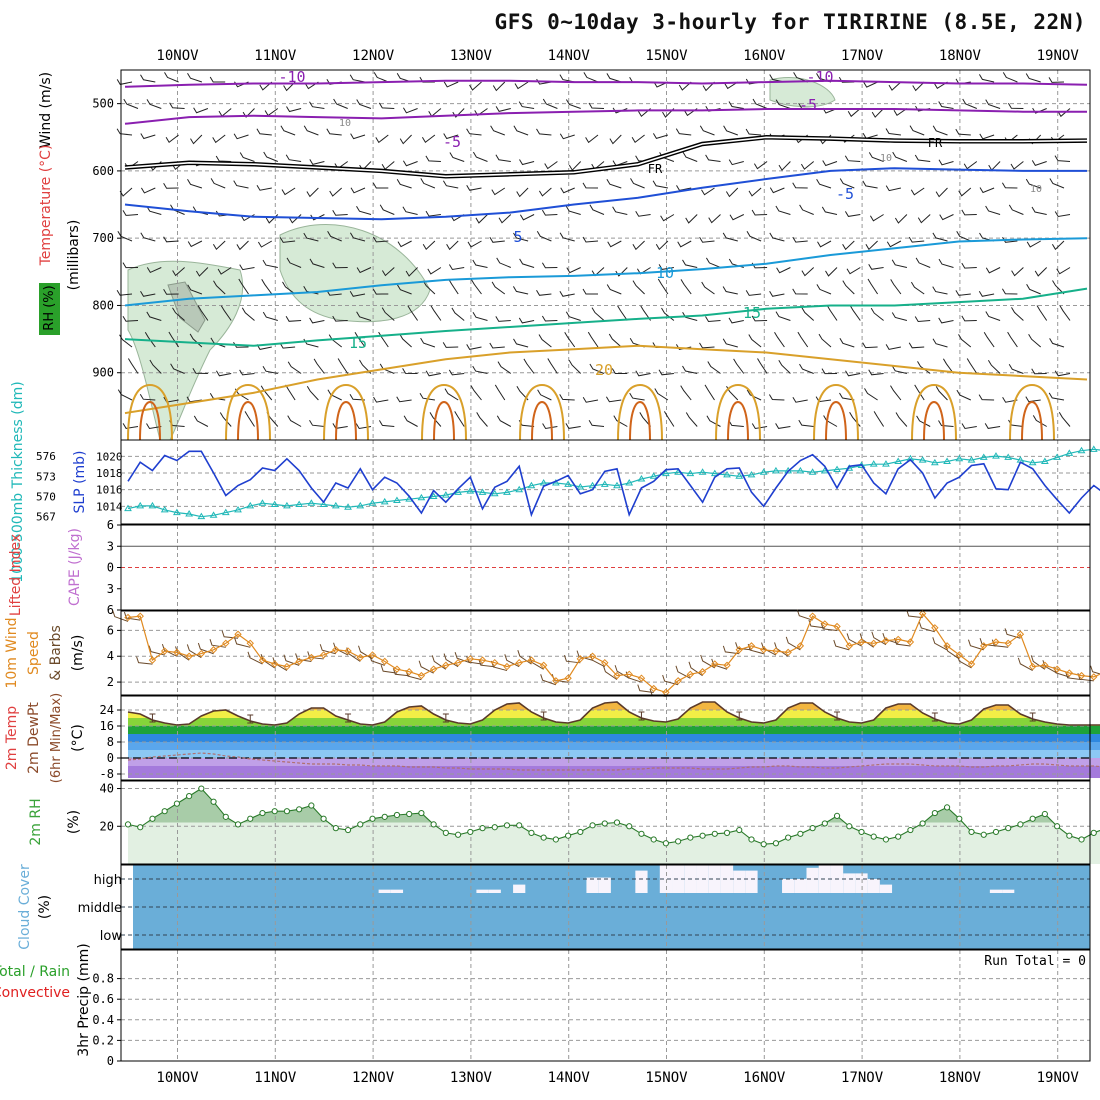  Describe the element at coordinates (110, 682) in the screenshot. I see `y-tick-label: 2` at that location.